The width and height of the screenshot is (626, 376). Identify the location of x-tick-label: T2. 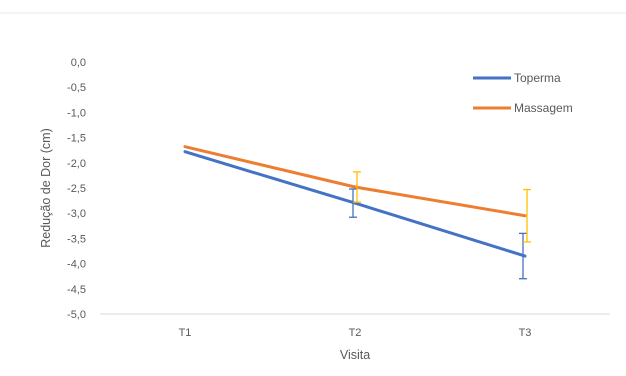
(355, 333).